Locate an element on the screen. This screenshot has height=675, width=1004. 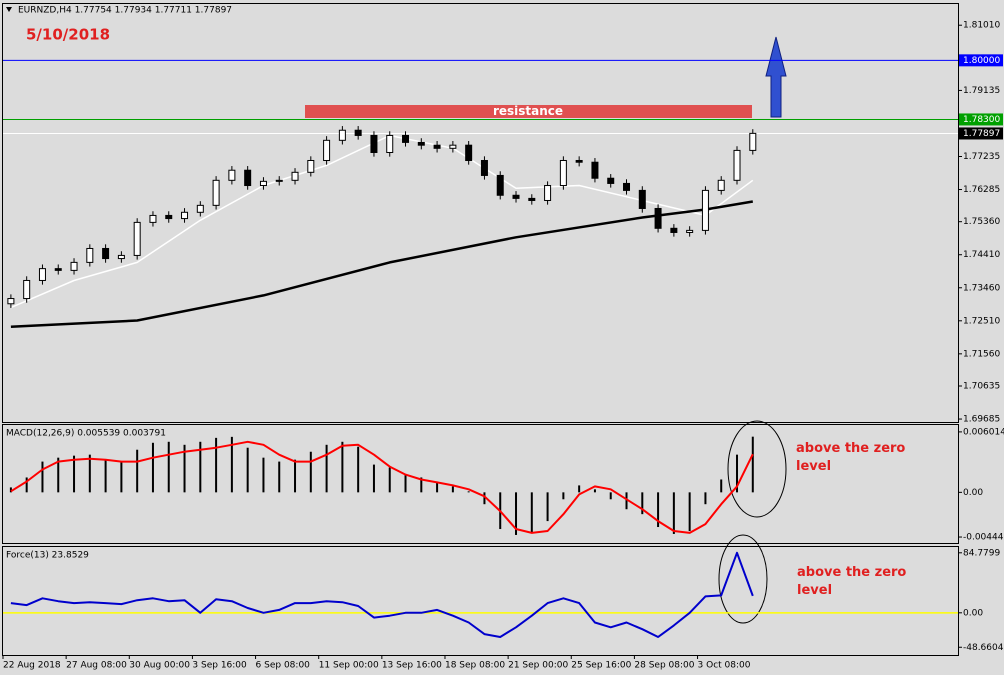
x-tick-label: 30 Aug 00:00 is located at coordinates (159, 666).